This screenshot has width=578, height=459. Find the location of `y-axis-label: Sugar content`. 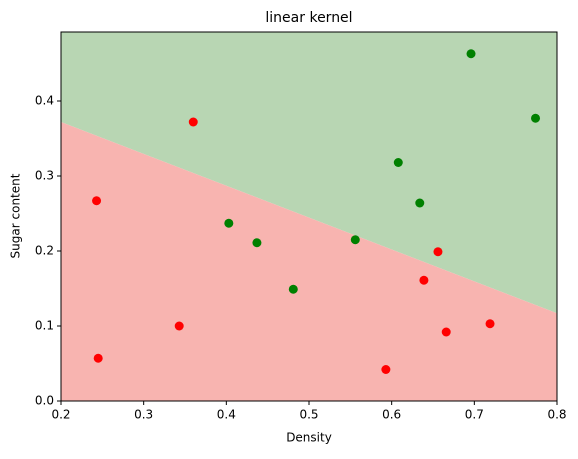

y-axis-label: Sugar content is located at coordinates (16, 215).